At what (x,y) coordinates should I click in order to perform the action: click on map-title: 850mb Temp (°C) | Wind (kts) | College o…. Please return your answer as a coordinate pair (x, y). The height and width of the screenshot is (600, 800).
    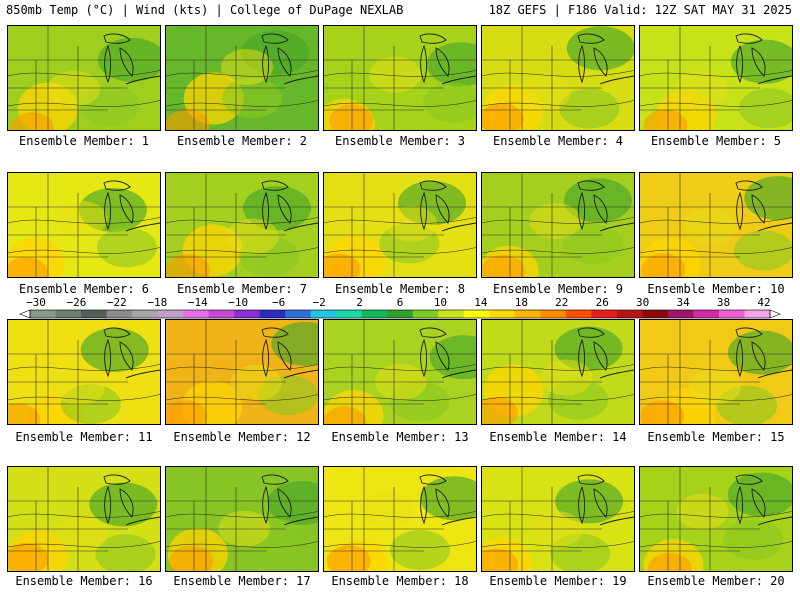
    Looking at the image, I should click on (205, 10).